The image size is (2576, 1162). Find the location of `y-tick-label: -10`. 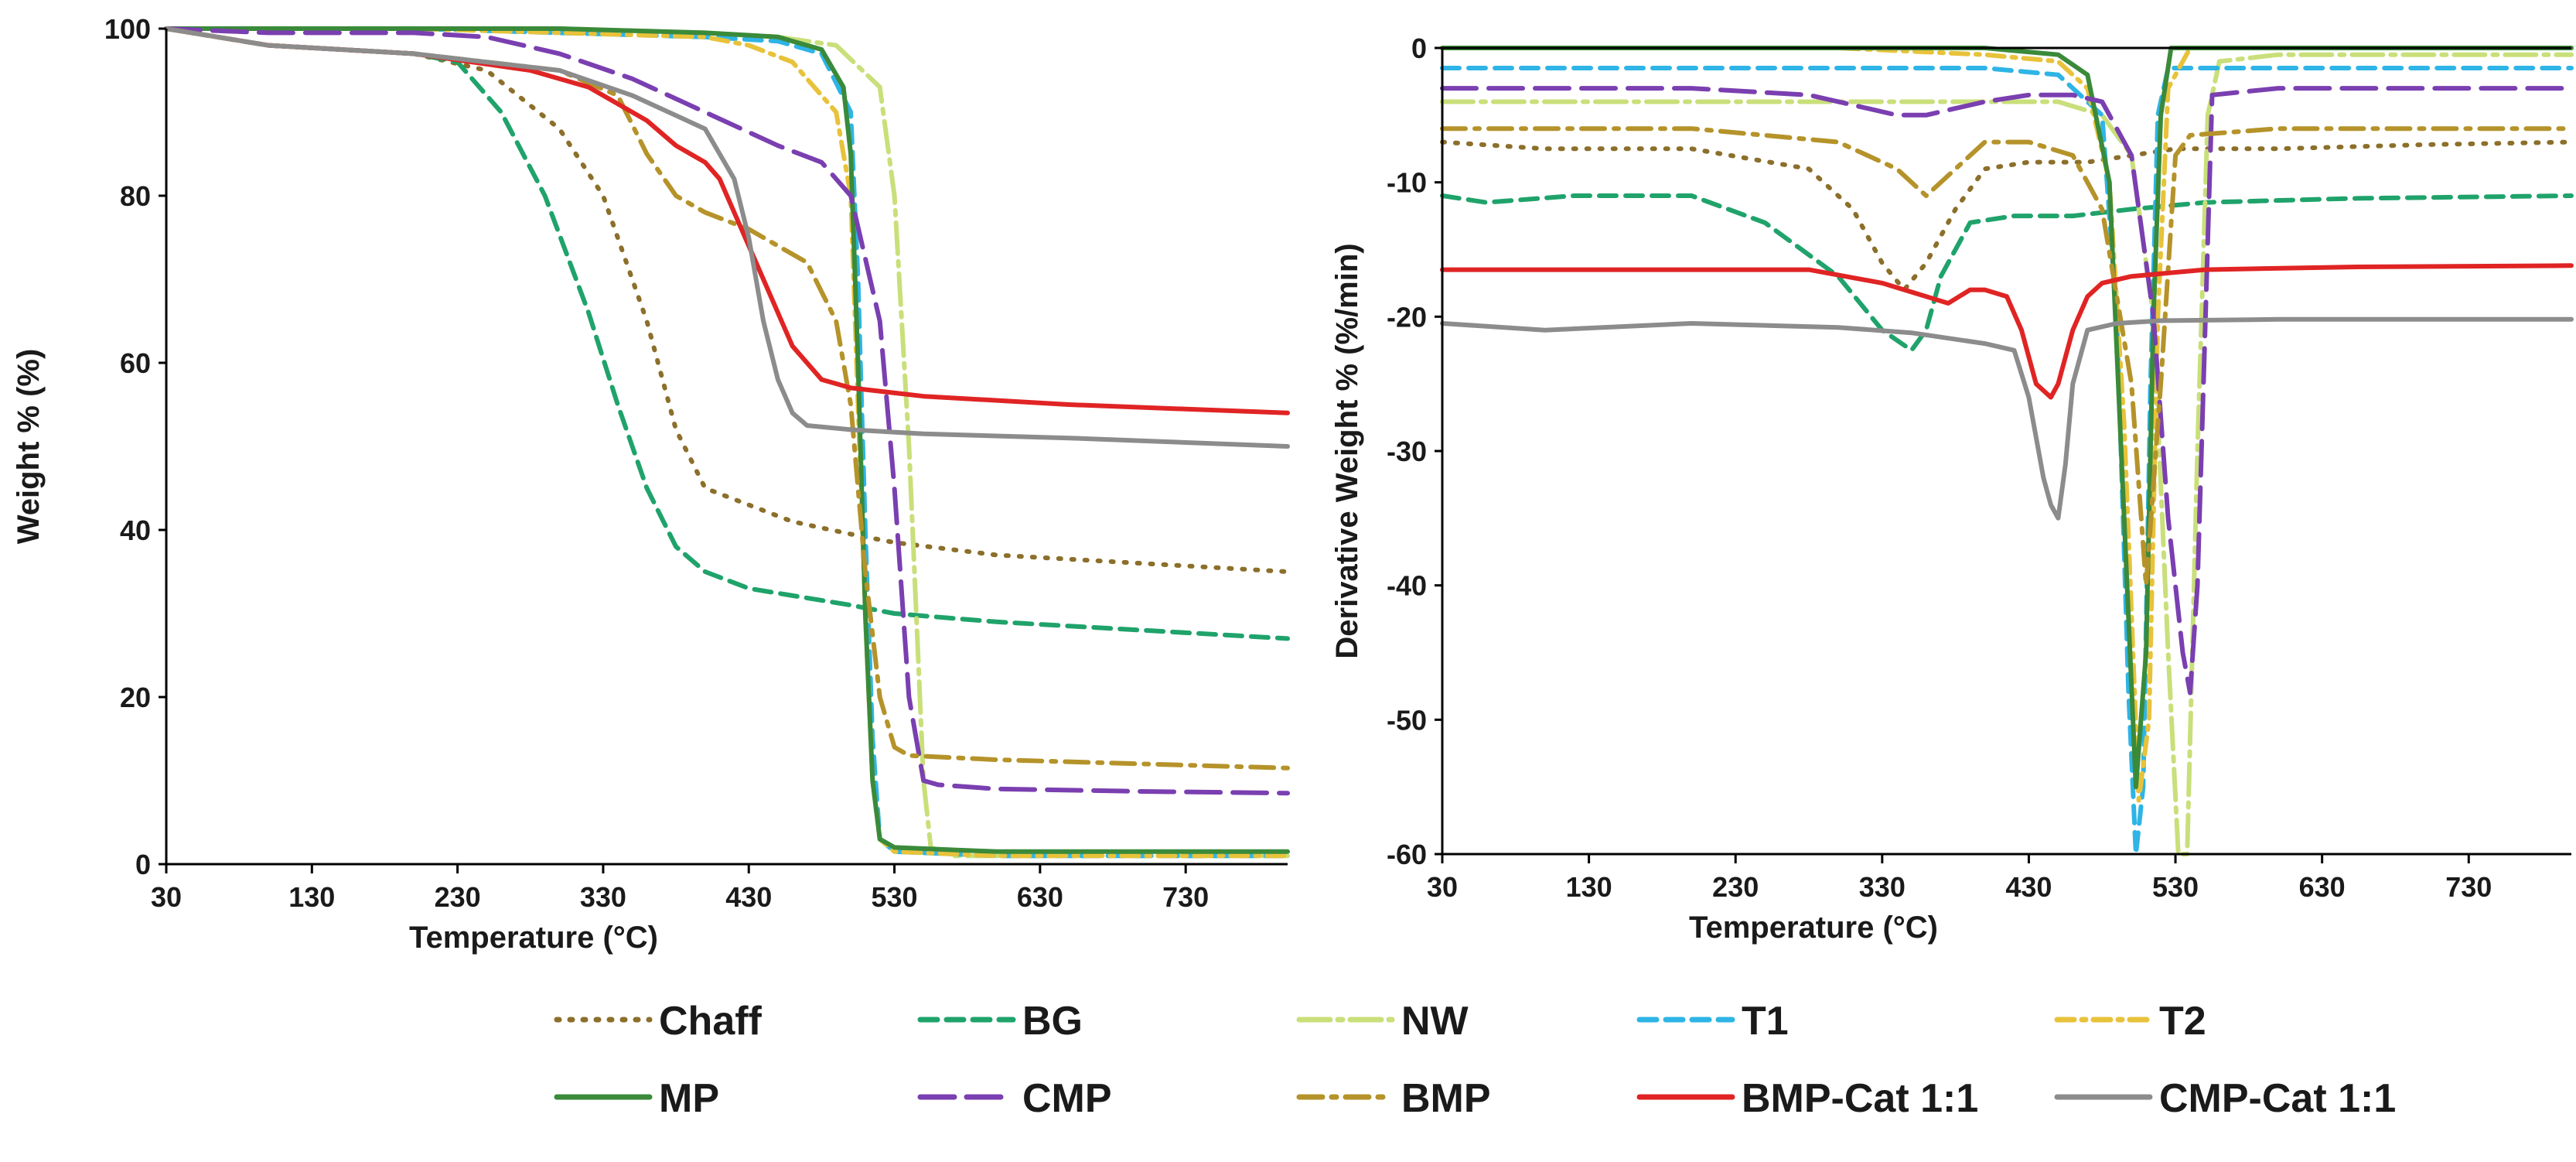

y-tick-label: -10 is located at coordinates (1407, 183).